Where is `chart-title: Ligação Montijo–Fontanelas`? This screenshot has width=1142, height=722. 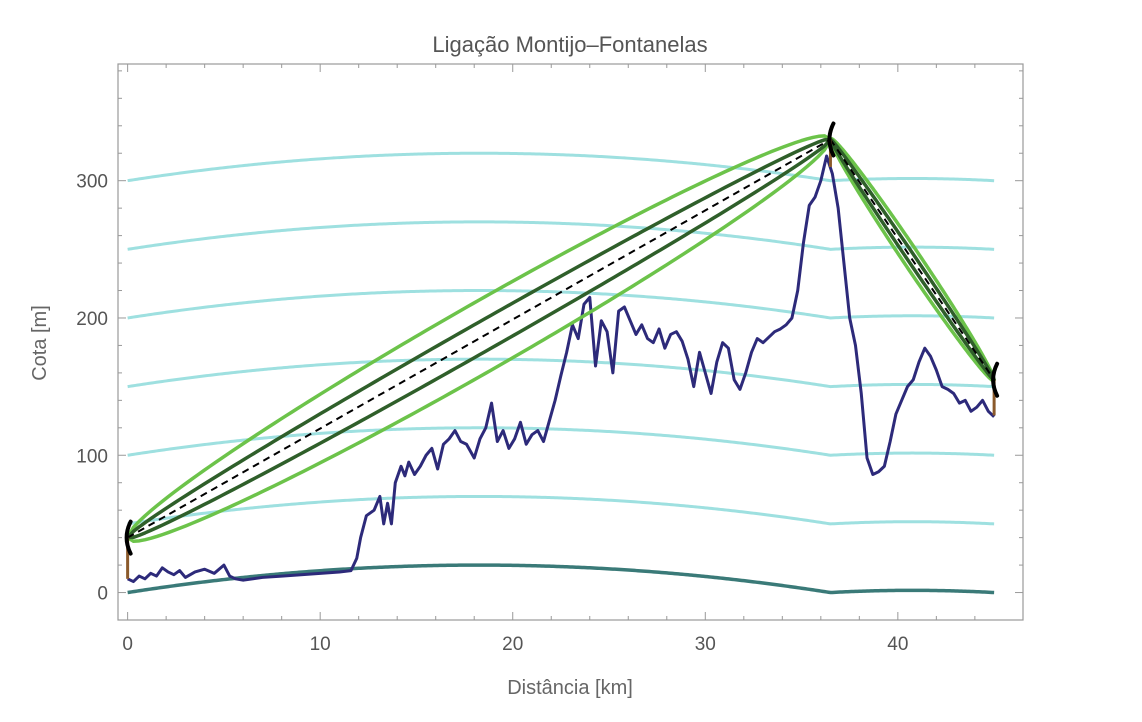 chart-title: Ligação Montijo–Fontanelas is located at coordinates (569, 44).